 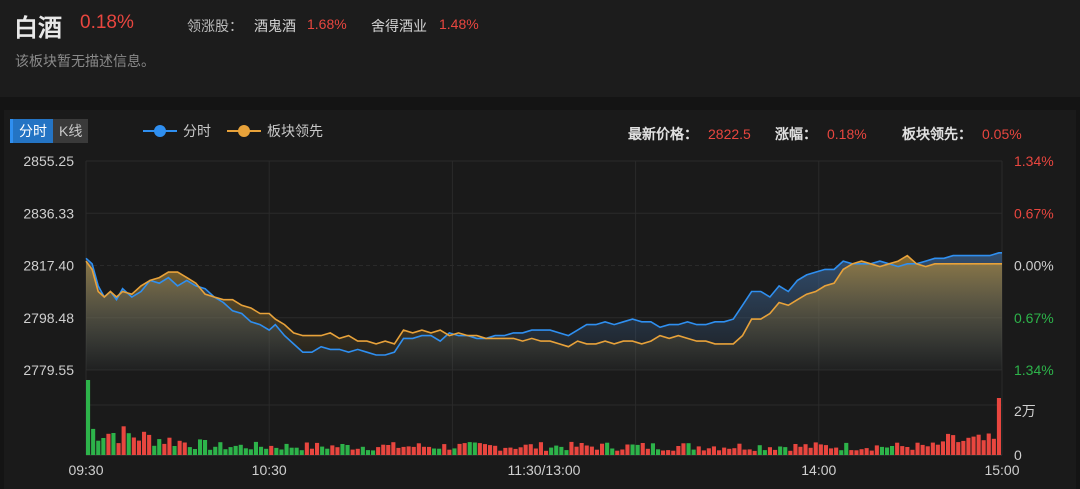 What do you see at coordinates (275, 26) in the screenshot?
I see `leader-name: 酒鬼酒` at bounding box center [275, 26].